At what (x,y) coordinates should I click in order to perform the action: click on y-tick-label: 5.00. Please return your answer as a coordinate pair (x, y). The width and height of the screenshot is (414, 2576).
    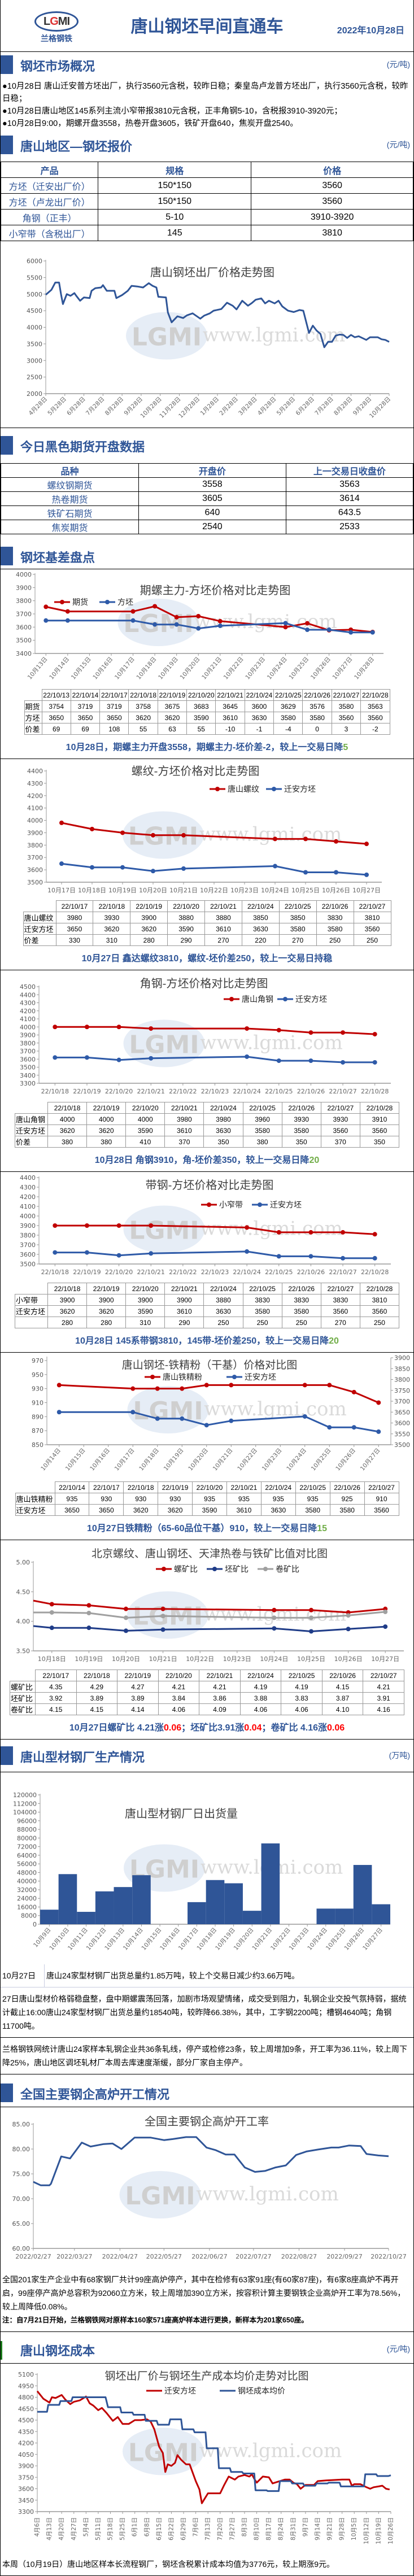
    Looking at the image, I should click on (23, 1562).